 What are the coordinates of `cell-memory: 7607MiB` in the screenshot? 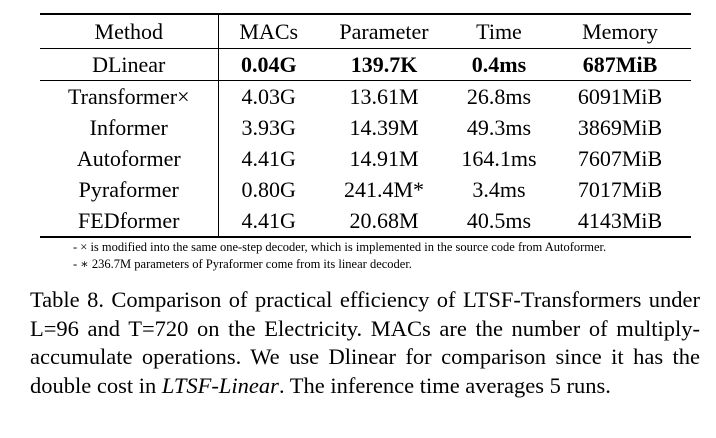 It's located at (620, 158).